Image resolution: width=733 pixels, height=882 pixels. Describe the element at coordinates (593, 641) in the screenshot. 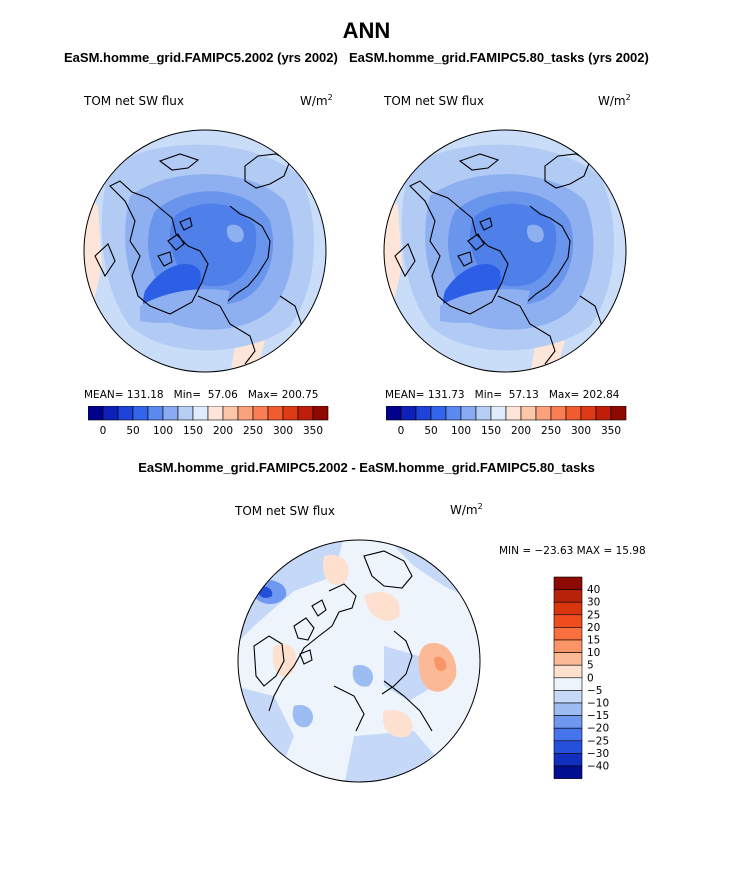

I see `diff-colorbar-tick-label: 15` at that location.